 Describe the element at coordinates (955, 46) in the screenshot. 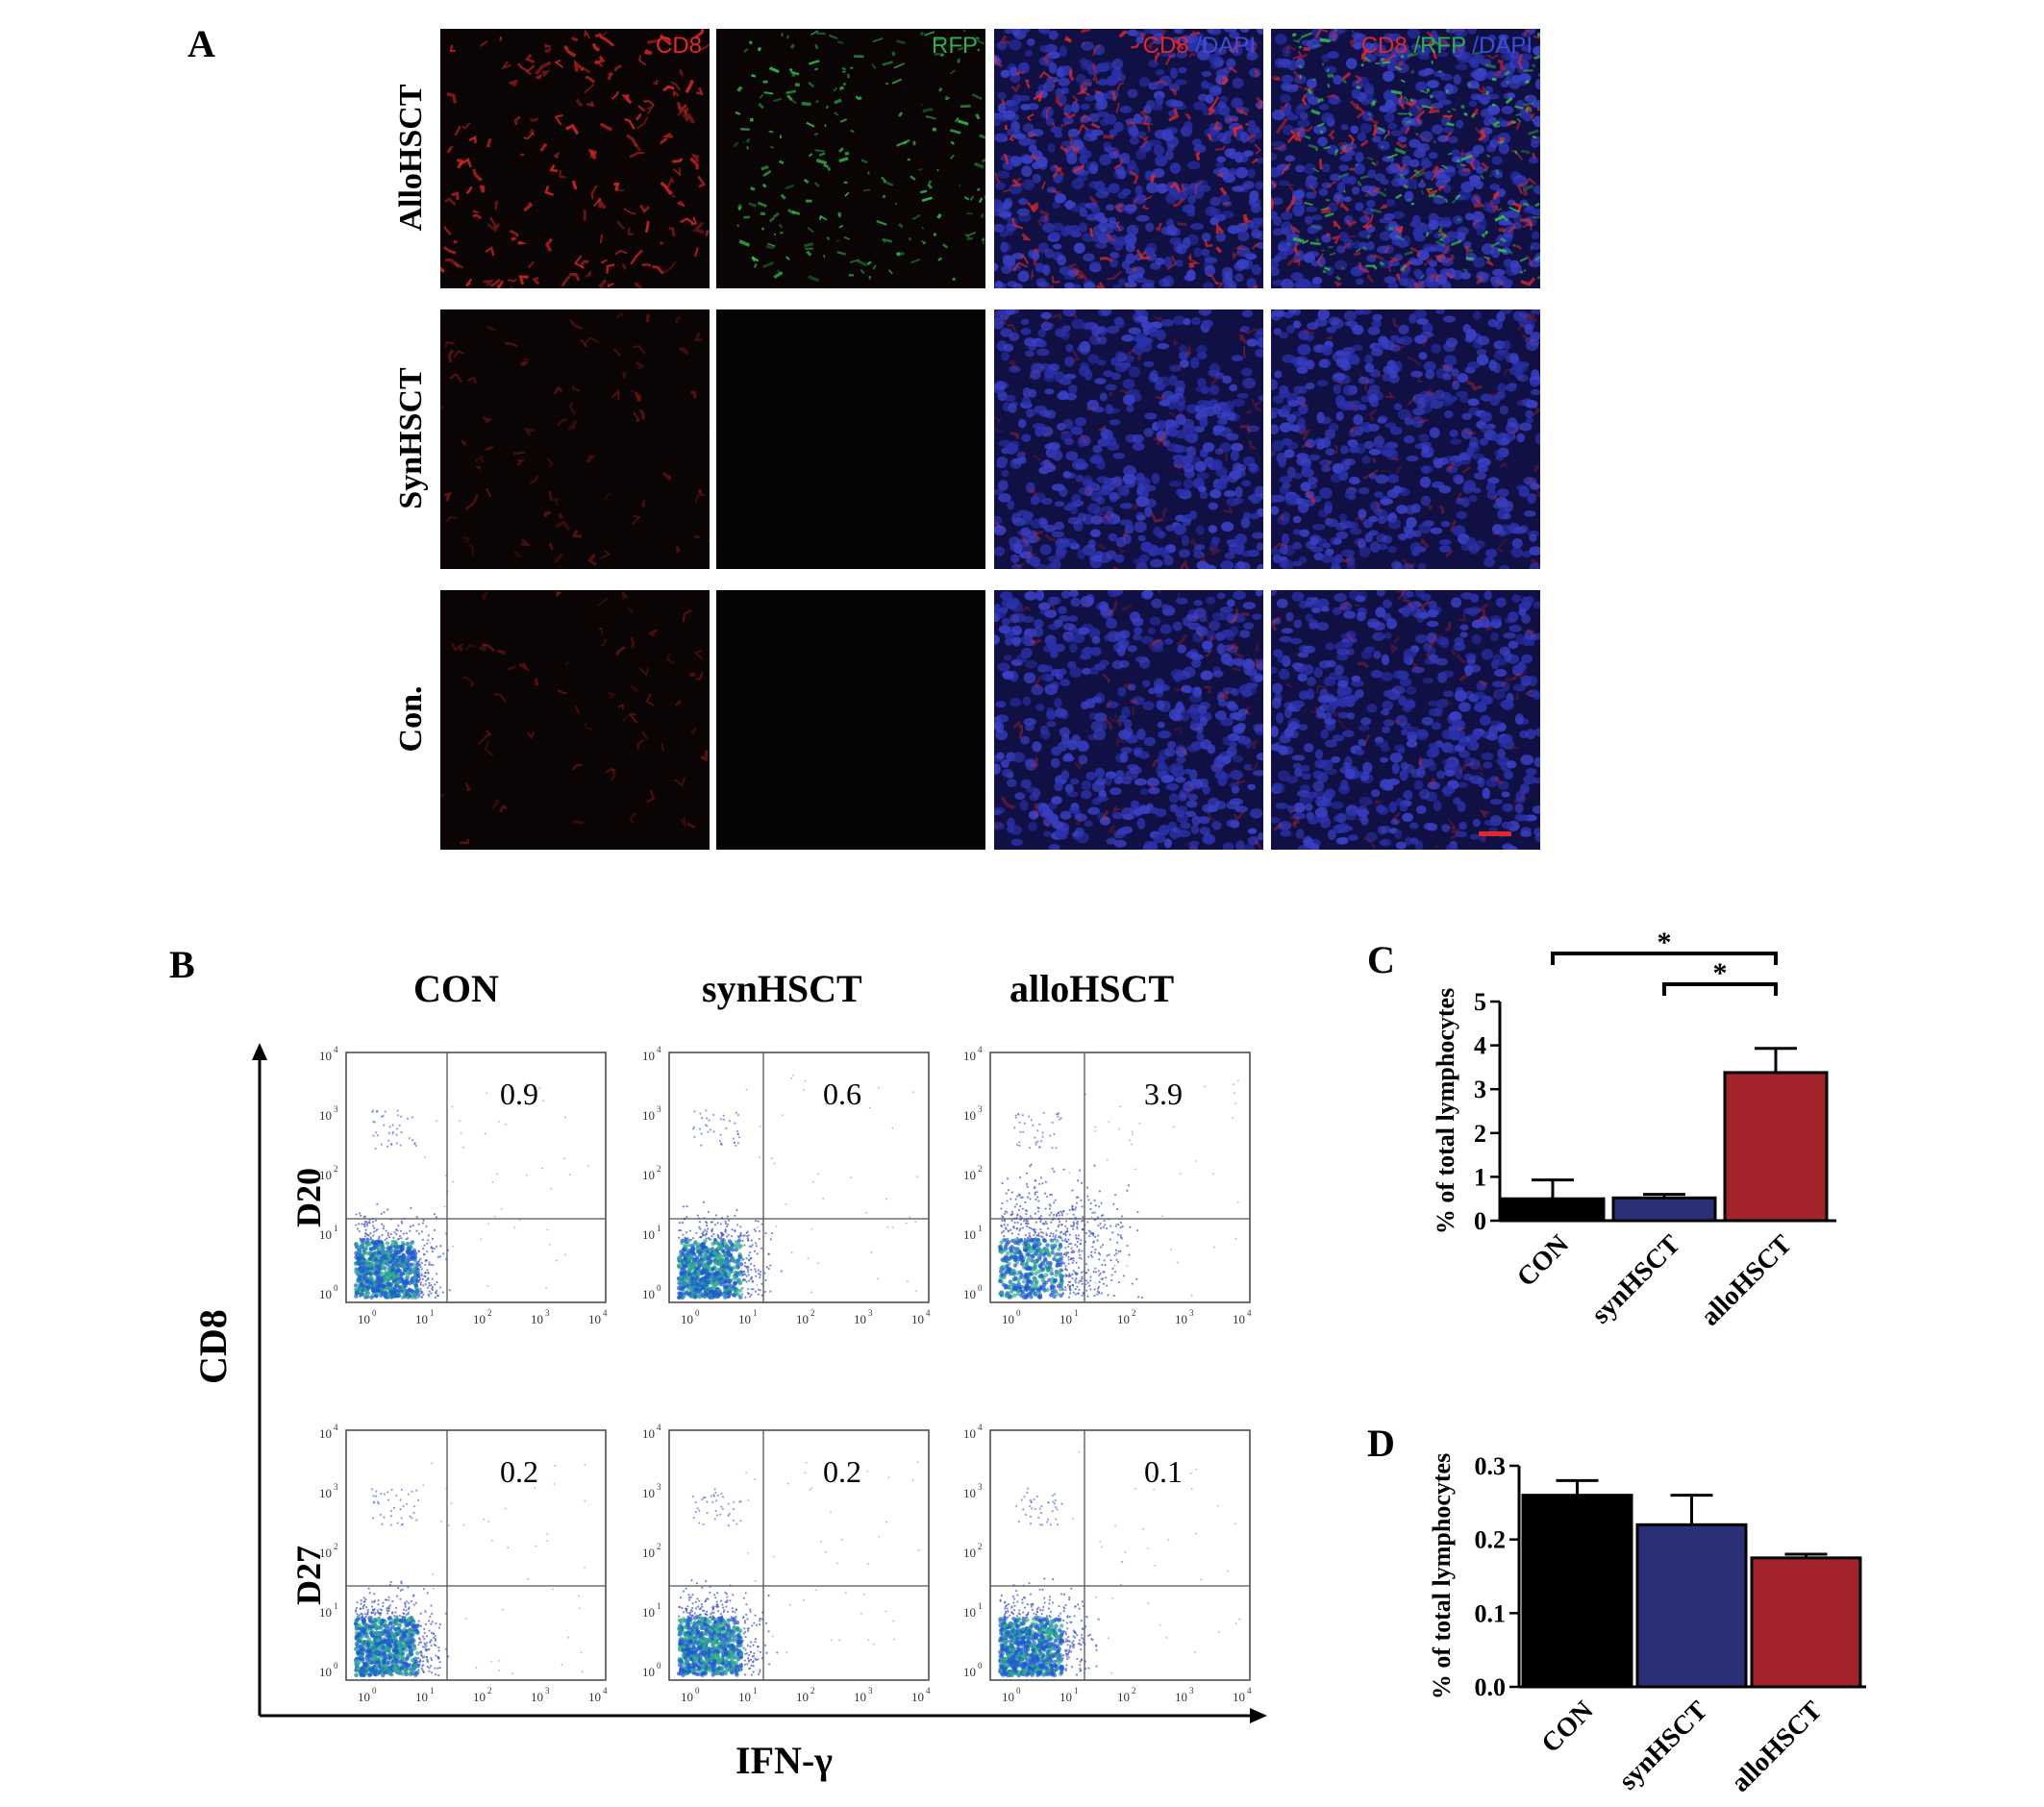

I see `channel-label-rfp: RFP` at that location.